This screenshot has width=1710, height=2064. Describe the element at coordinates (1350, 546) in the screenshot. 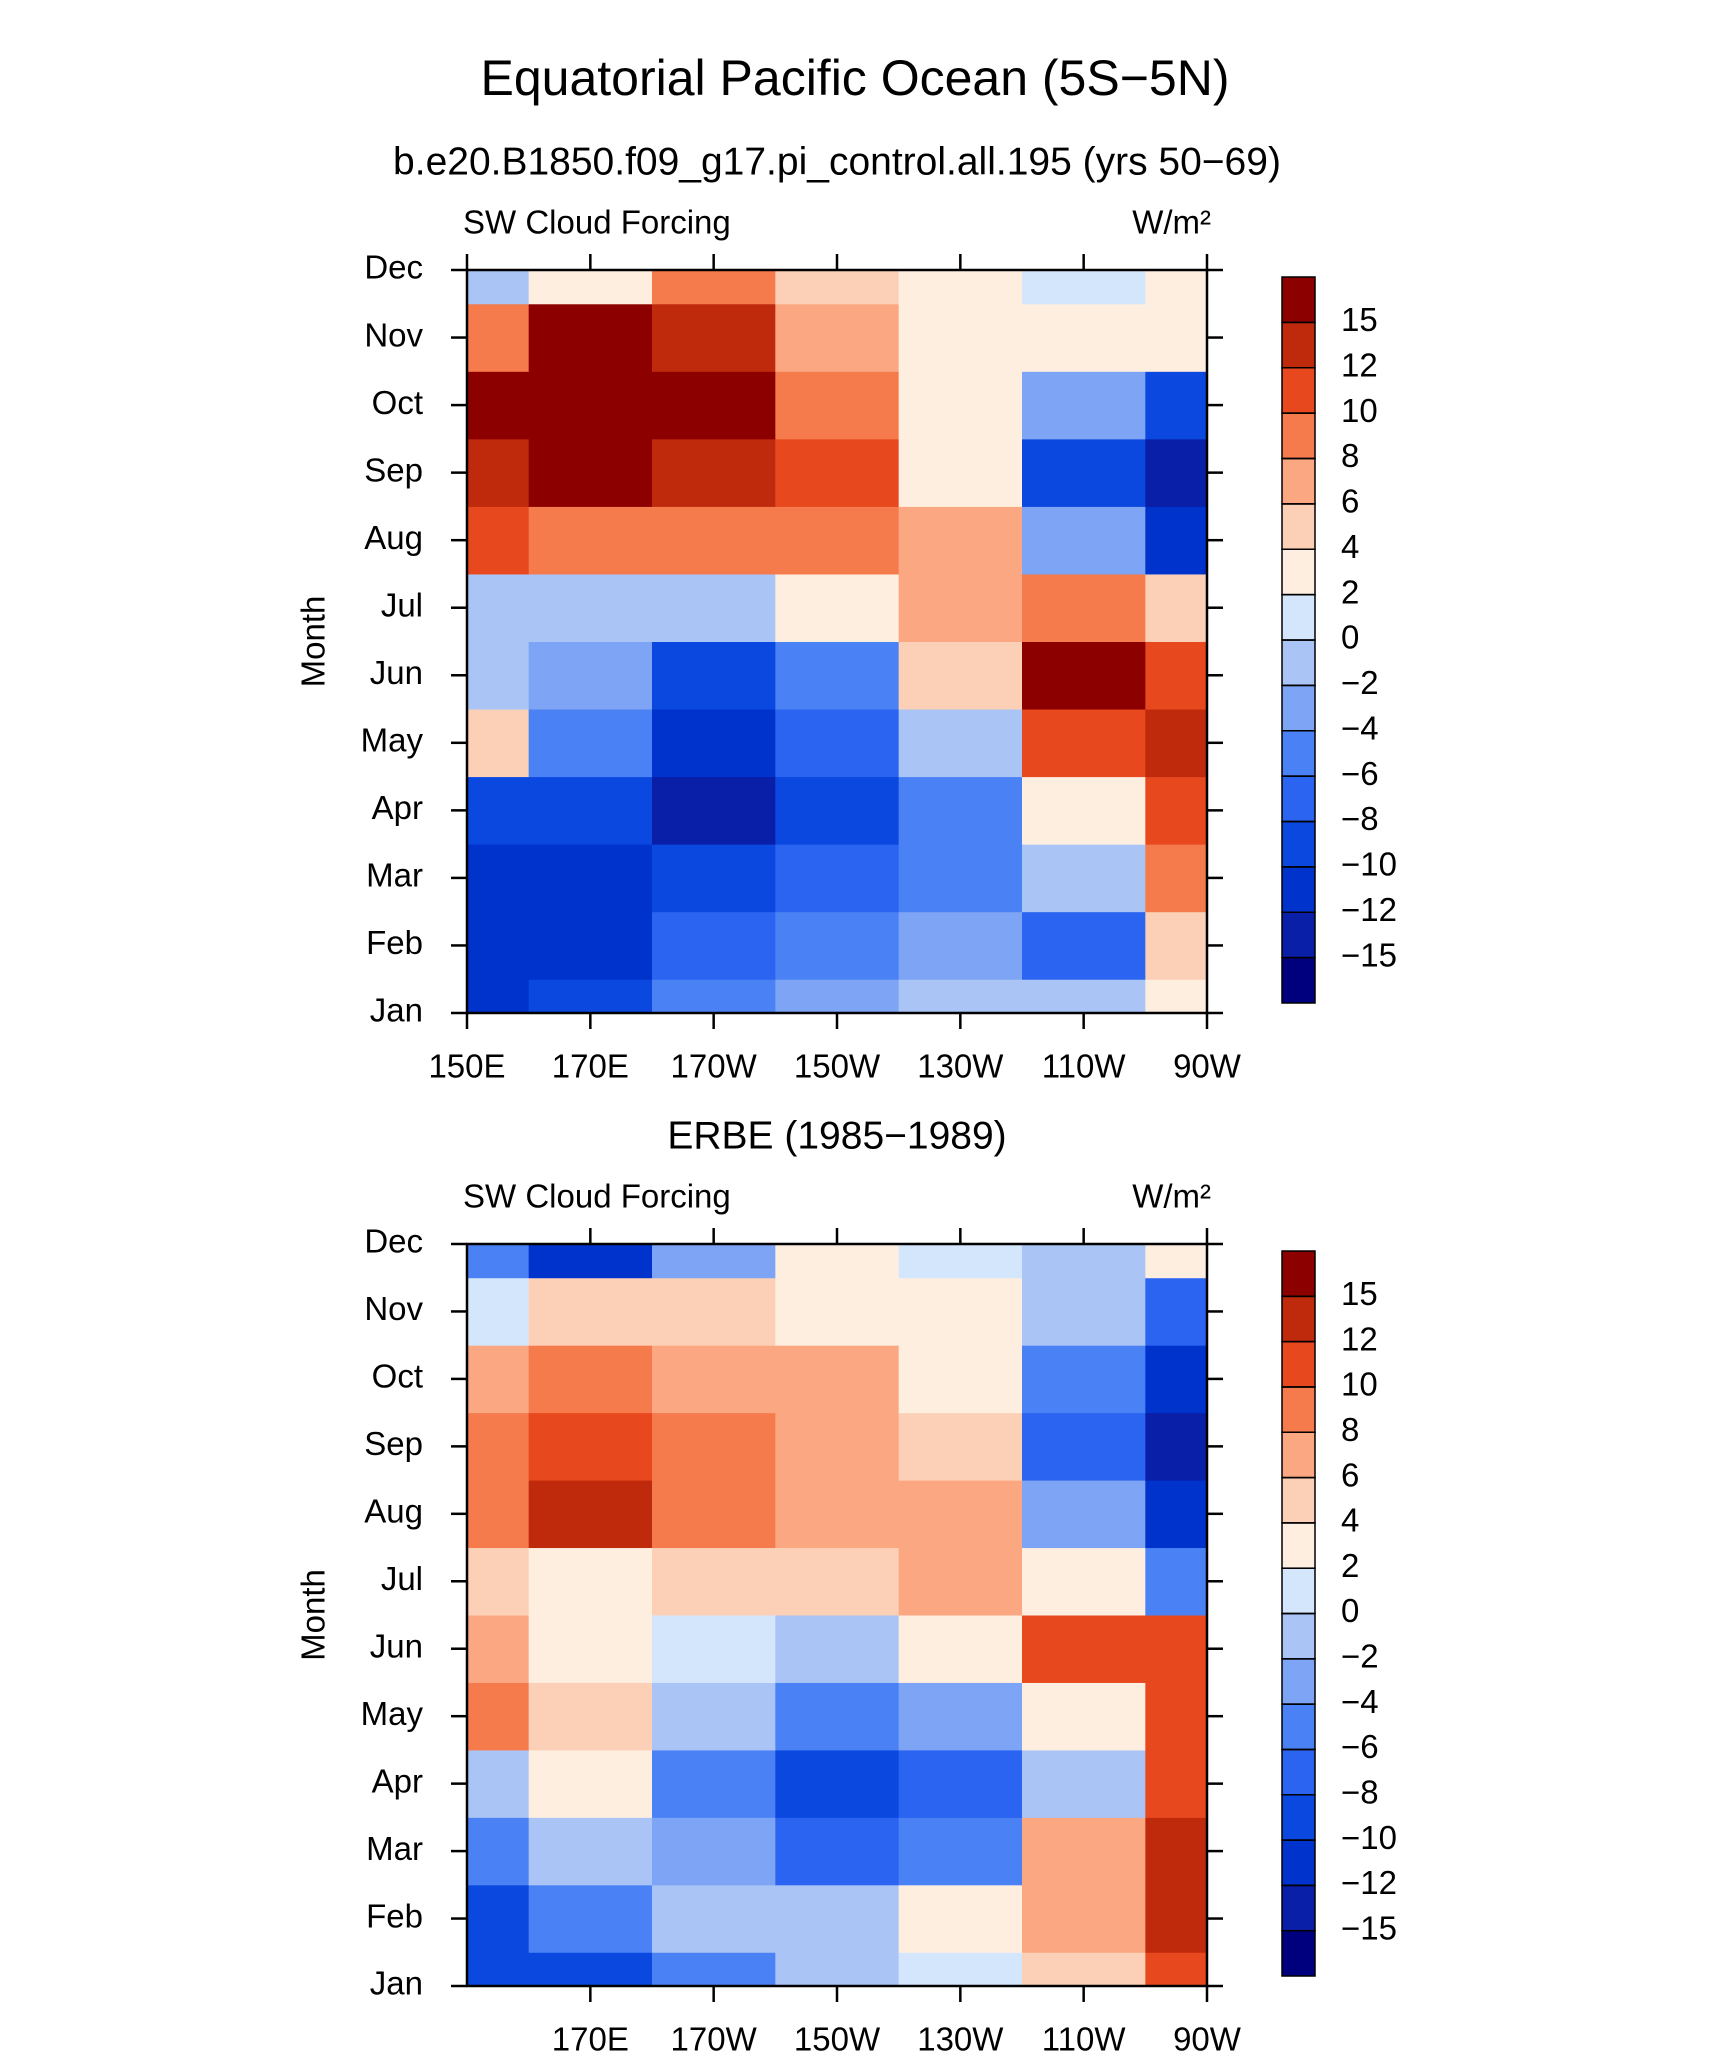

I see `colorbar-label: 4` at that location.